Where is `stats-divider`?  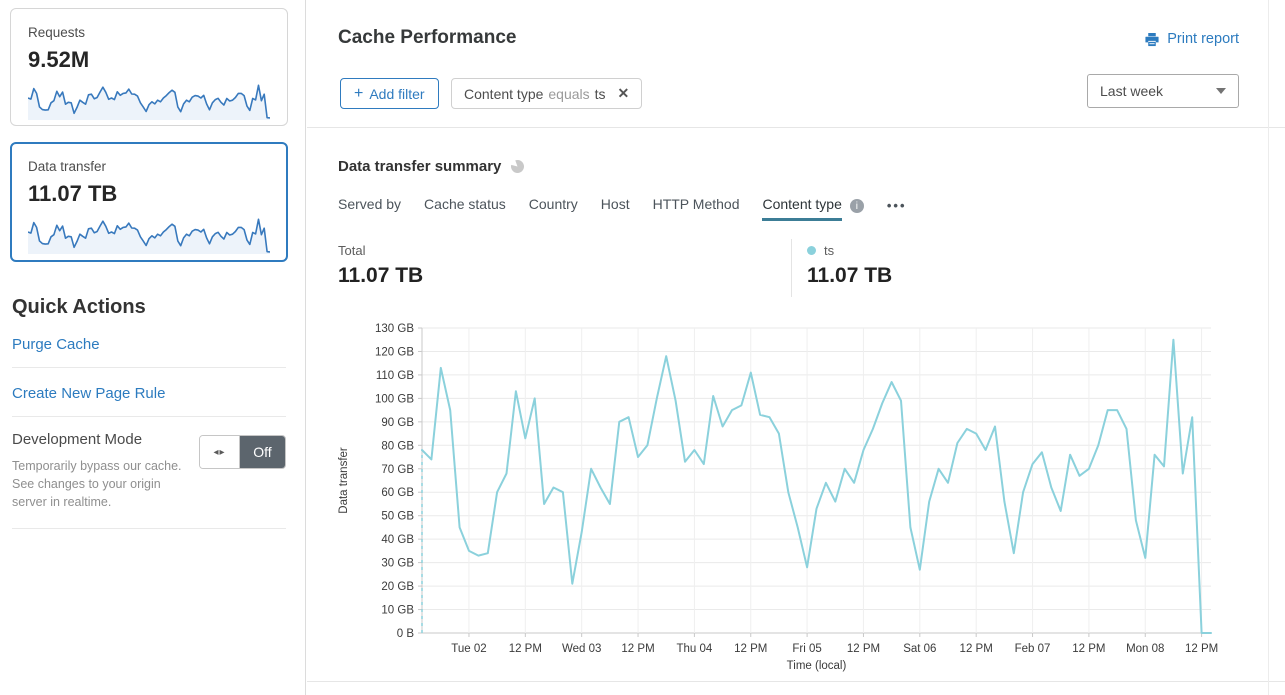
stats-divider is located at coordinates (791, 268).